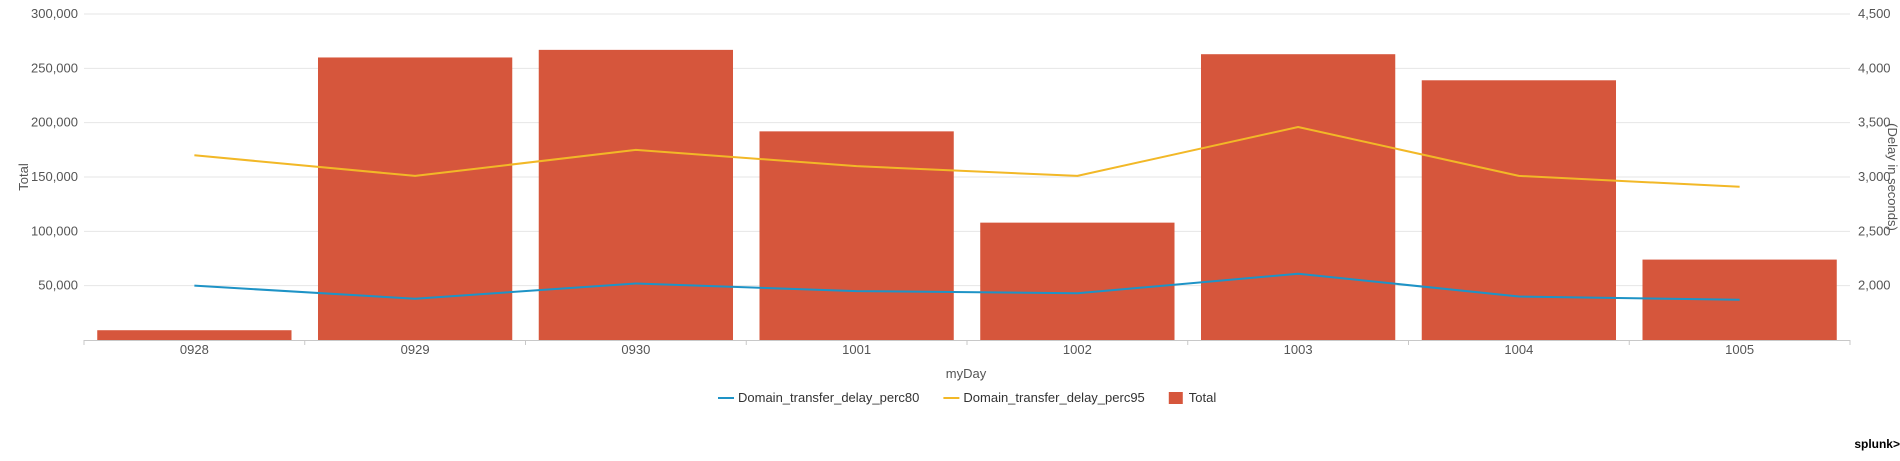 The width and height of the screenshot is (1900, 461). I want to click on x-tick-label: 1001, so click(856, 349).